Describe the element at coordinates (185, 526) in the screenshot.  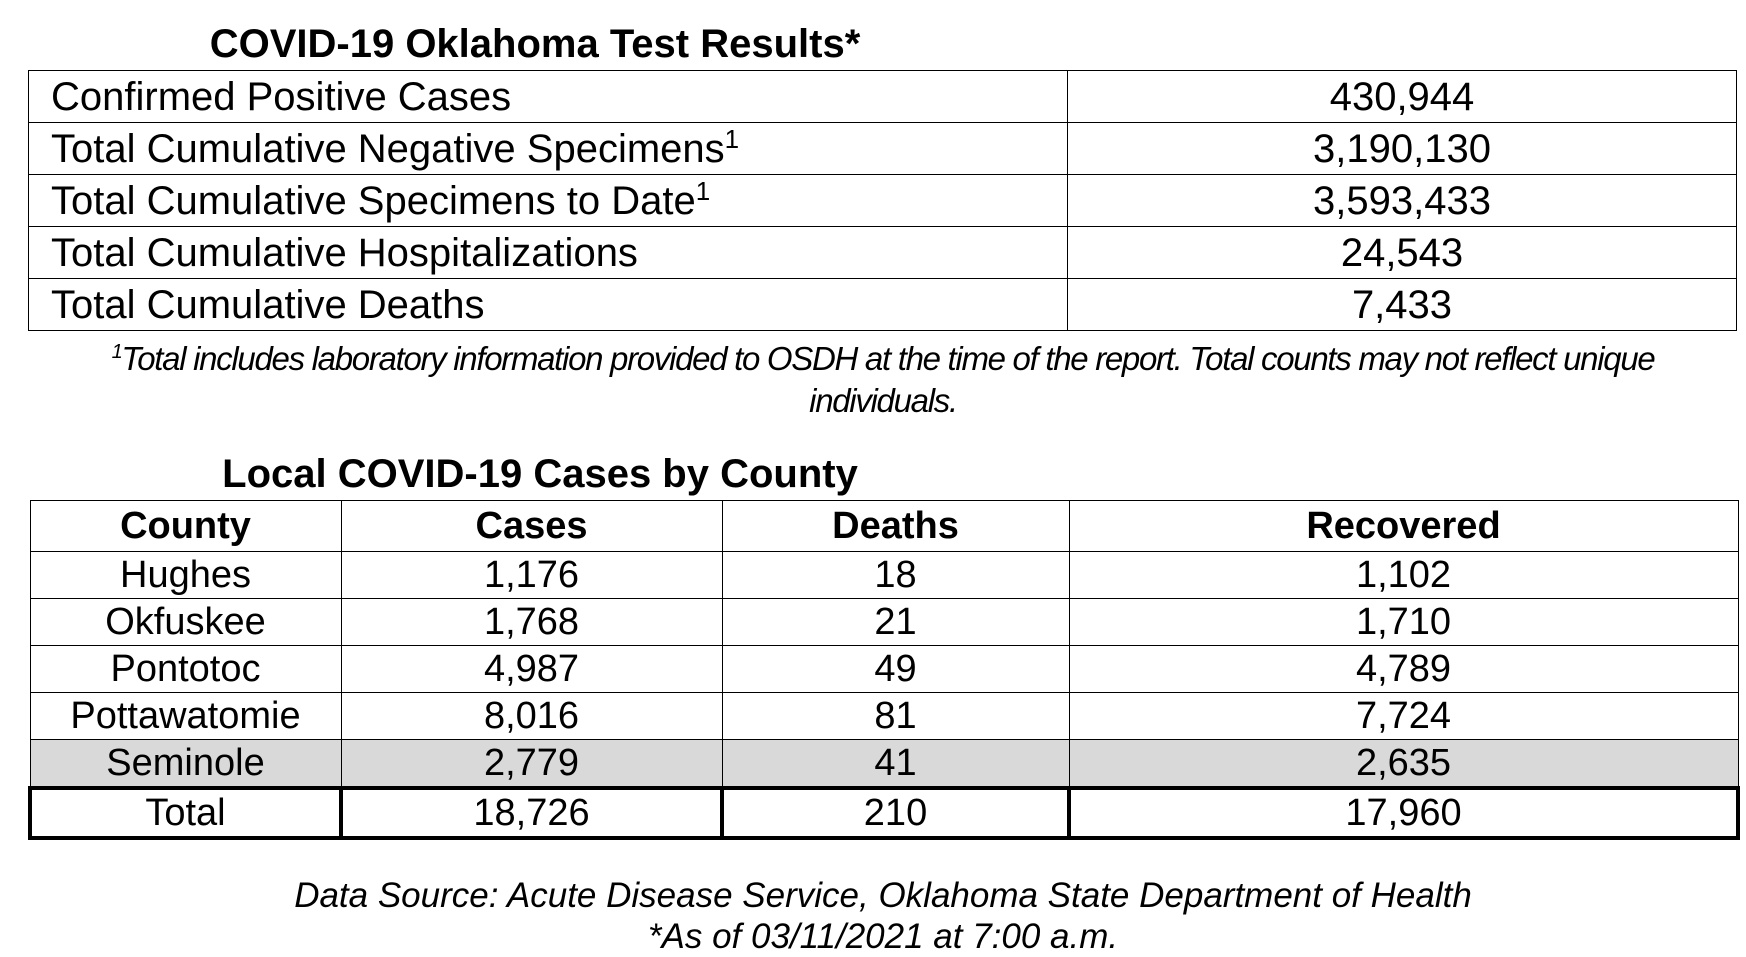
I see `column-header: County` at that location.